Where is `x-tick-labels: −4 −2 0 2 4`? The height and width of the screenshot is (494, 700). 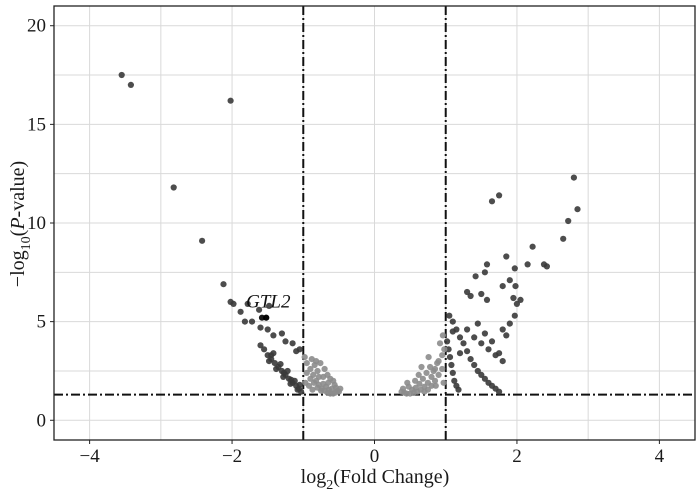 x-tick-labels: −4 −2 0 2 4 is located at coordinates (372, 453).